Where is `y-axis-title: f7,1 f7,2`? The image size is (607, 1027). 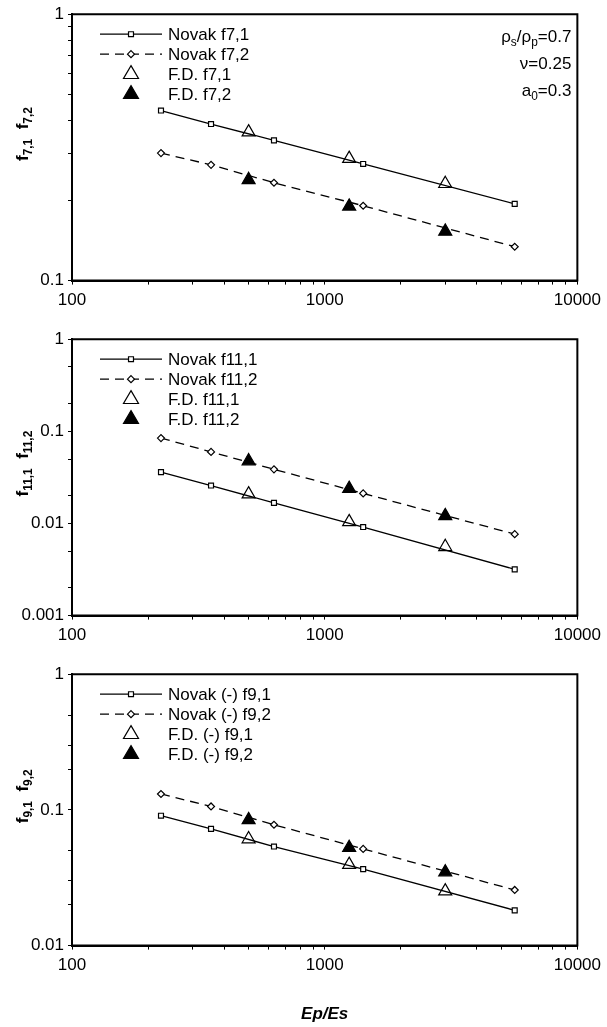 y-axis-title: f7,1 f7,2 is located at coordinates (24, 133).